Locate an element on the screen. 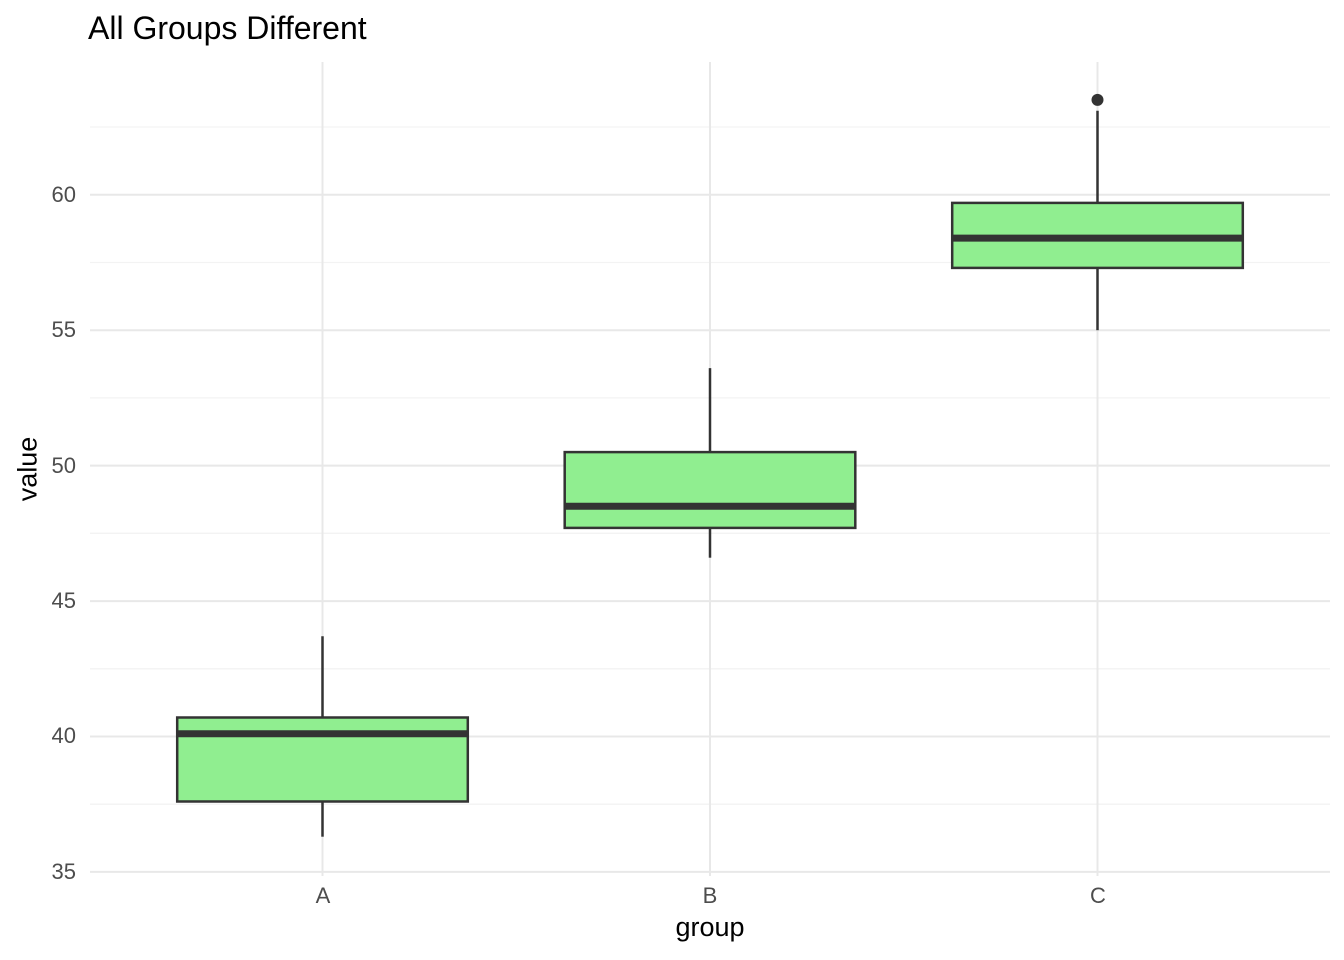  x-tick-label-A: A is located at coordinates (323, 895).